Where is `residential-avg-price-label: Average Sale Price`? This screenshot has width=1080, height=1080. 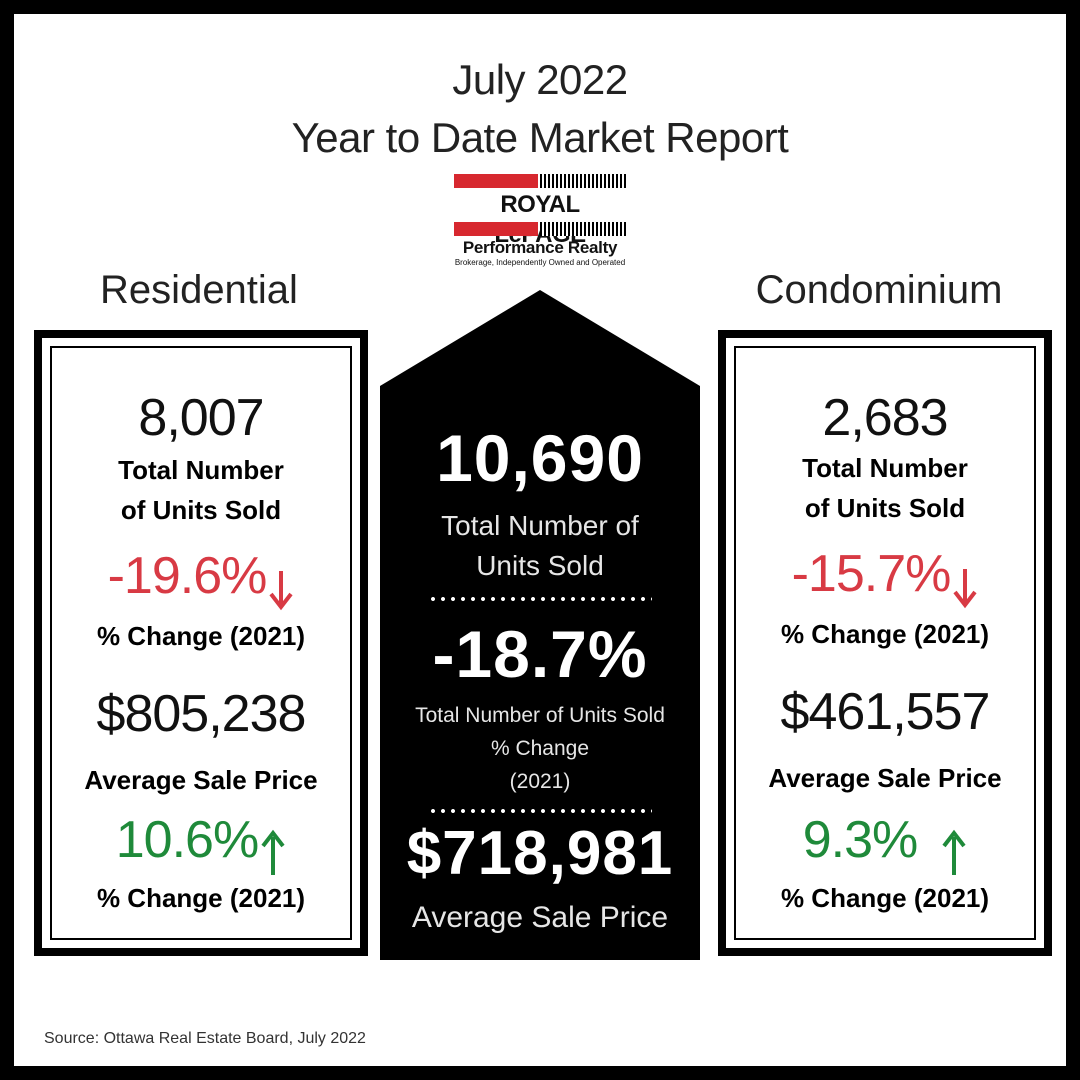
residential-avg-price-label: Average Sale Price is located at coordinates (201, 780).